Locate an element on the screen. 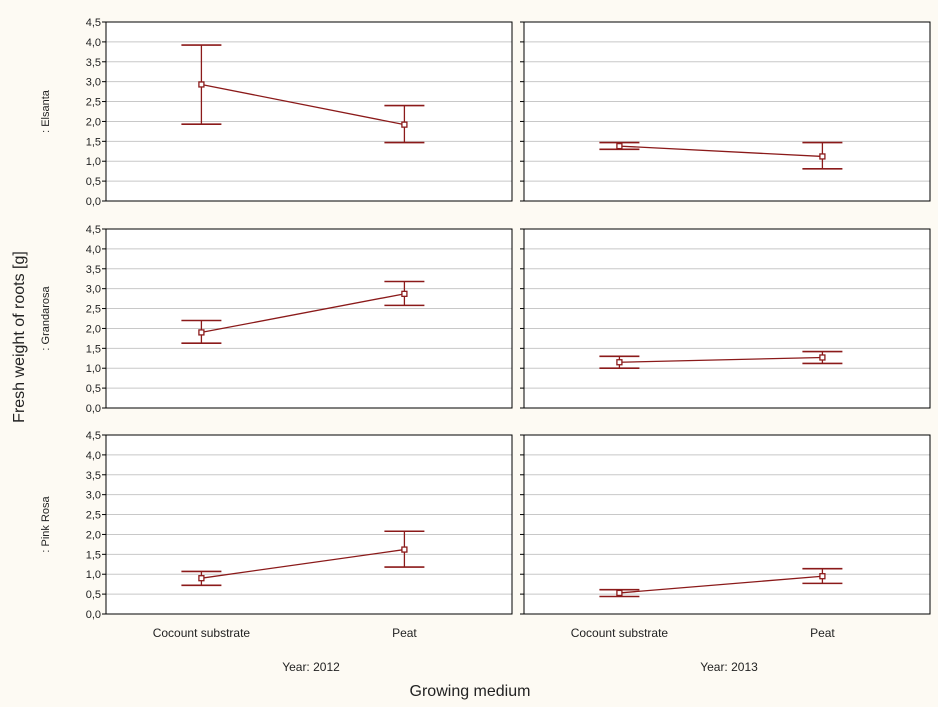  row-label: : Elsanta is located at coordinates (46, 111).